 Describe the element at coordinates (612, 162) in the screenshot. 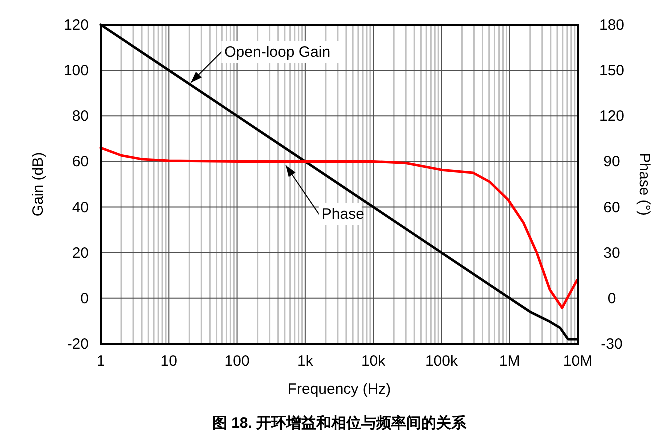

I see `y2-tick-label: 90` at that location.